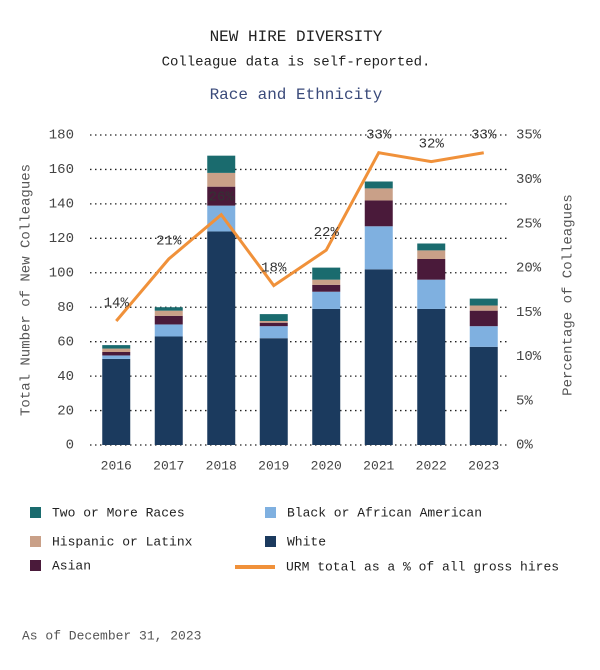 This screenshot has width=600, height=670. Describe the element at coordinates (529, 269) in the screenshot. I see `y2-tick-label: 20%` at that location.